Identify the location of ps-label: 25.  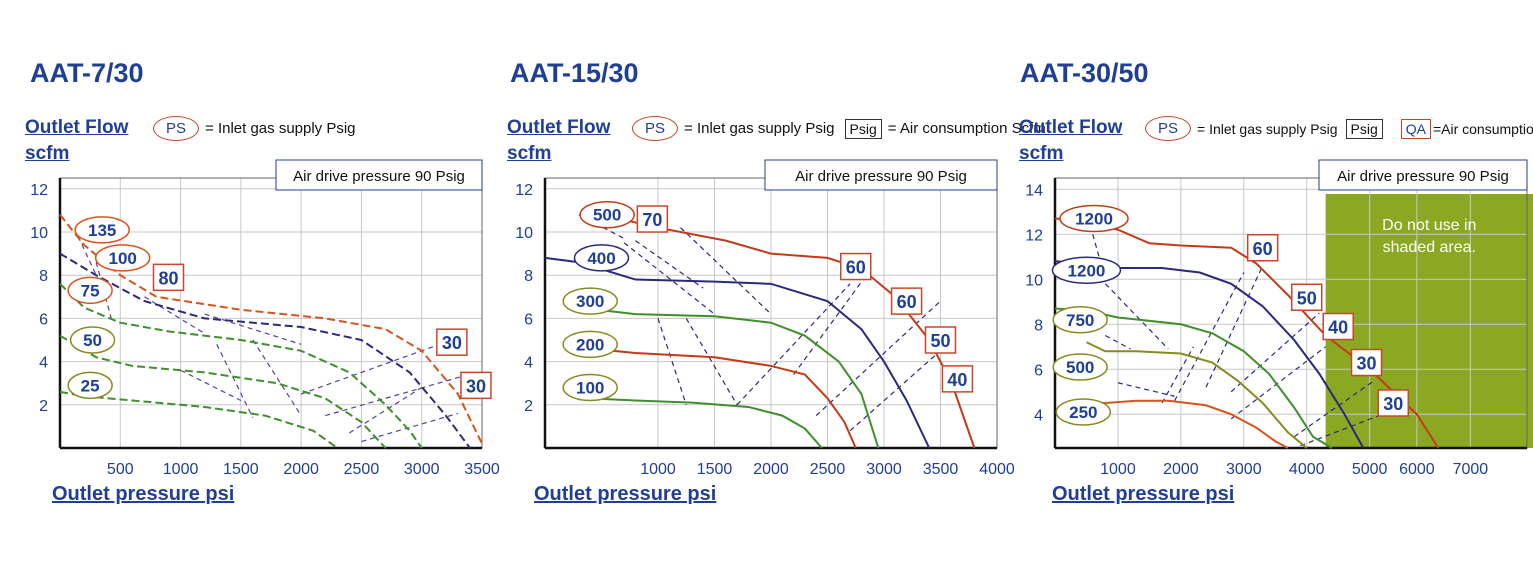
(90, 385).